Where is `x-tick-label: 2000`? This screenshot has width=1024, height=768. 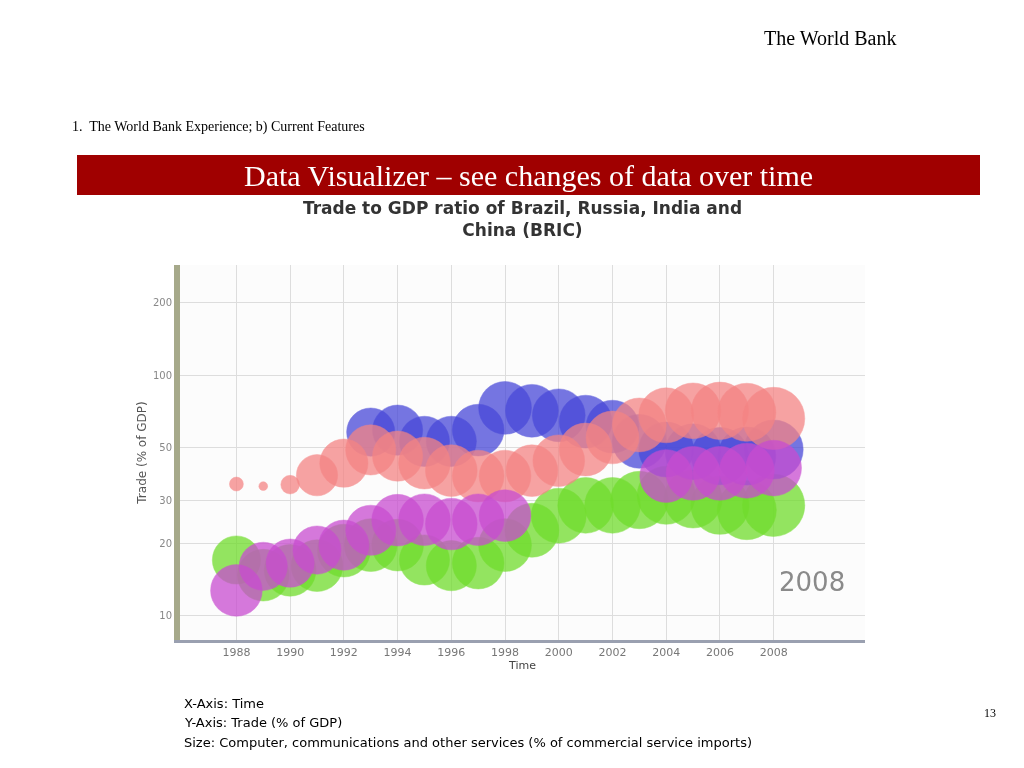 x-tick-label: 2000 is located at coordinates (558, 653).